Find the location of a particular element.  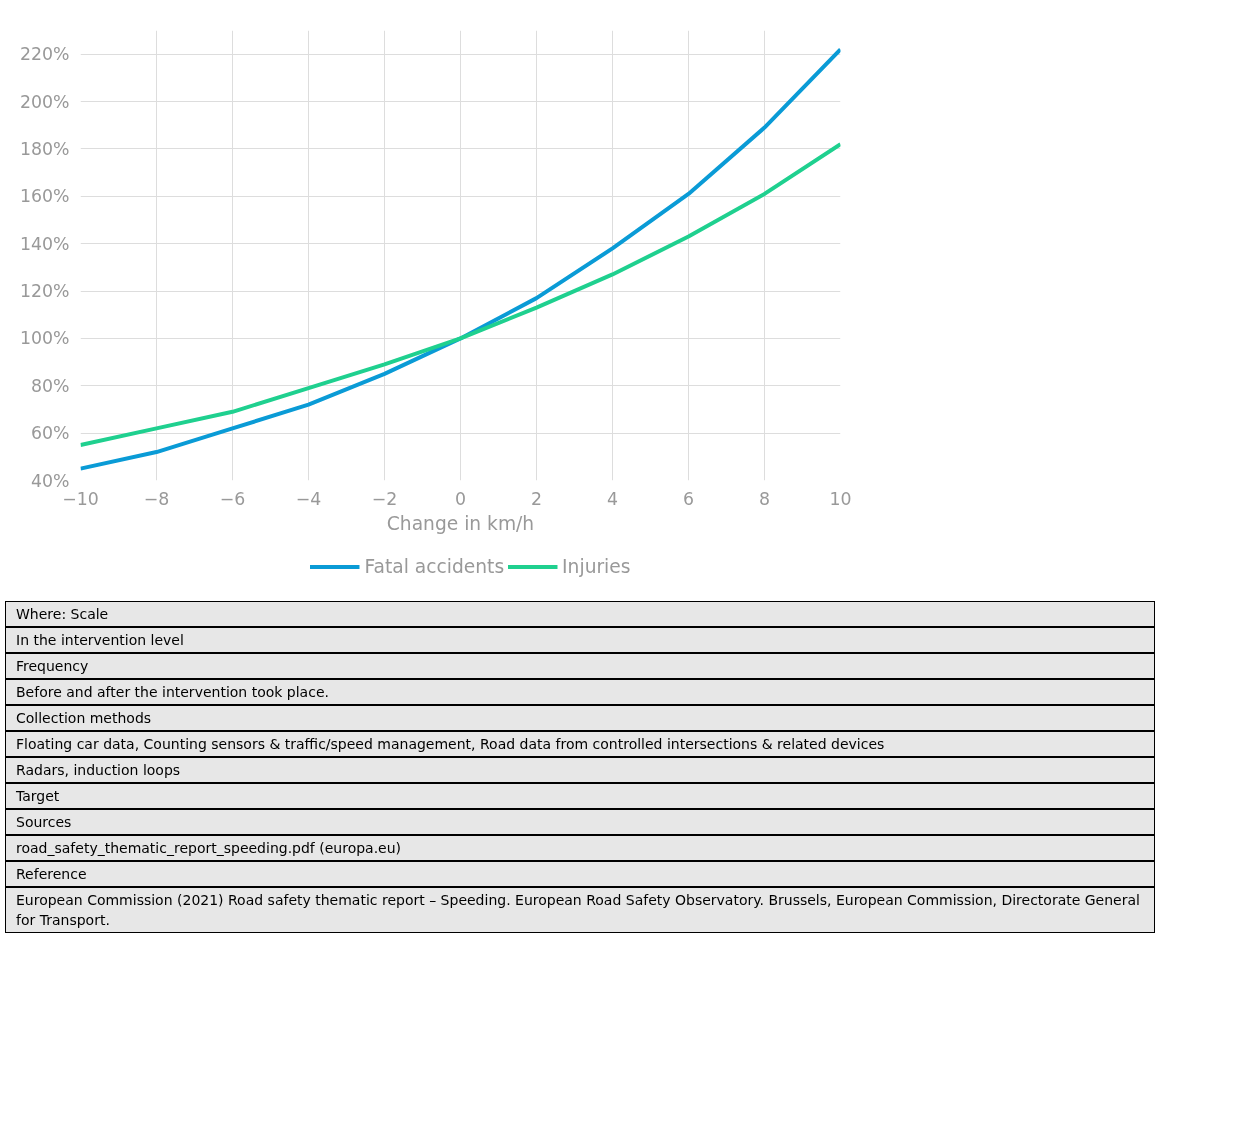

text: Before and after the intervention took place. is located at coordinates (580, 692).